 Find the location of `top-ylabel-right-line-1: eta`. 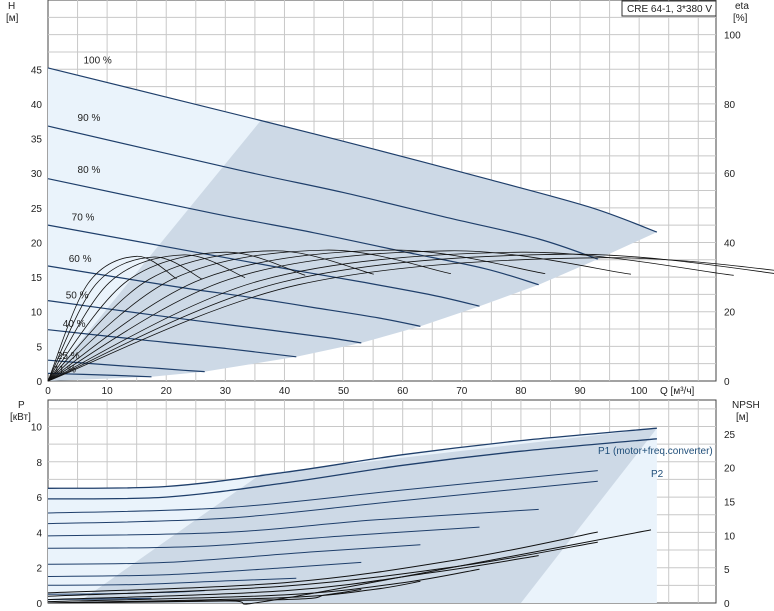

top-ylabel-right-line-1: eta is located at coordinates (742, 6).